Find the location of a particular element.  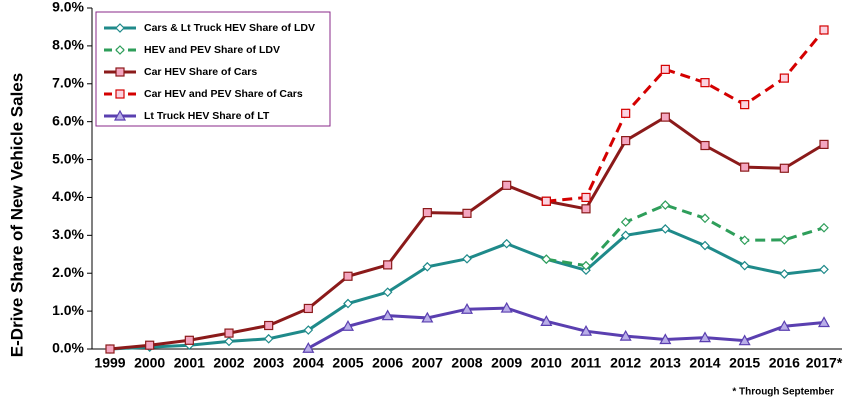

y-tick-label: 7.0% is located at coordinates (68, 82).